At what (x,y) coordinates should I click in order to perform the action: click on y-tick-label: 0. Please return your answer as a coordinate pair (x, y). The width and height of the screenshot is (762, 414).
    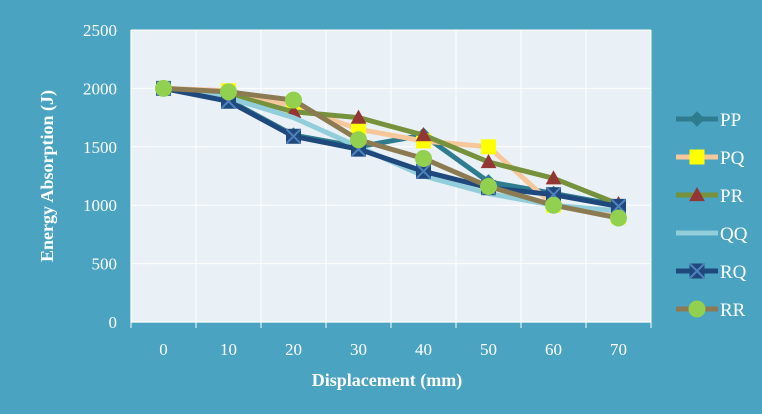
    Looking at the image, I should click on (113, 322).